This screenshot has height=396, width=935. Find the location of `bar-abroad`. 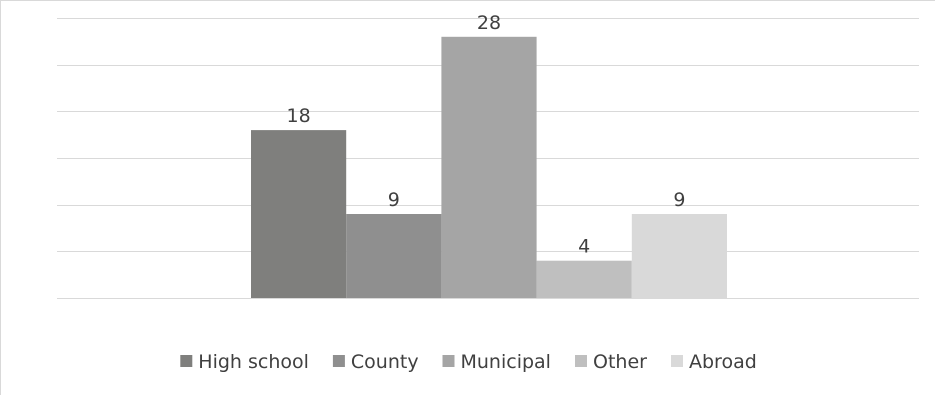

bar-abroad is located at coordinates (679, 256).